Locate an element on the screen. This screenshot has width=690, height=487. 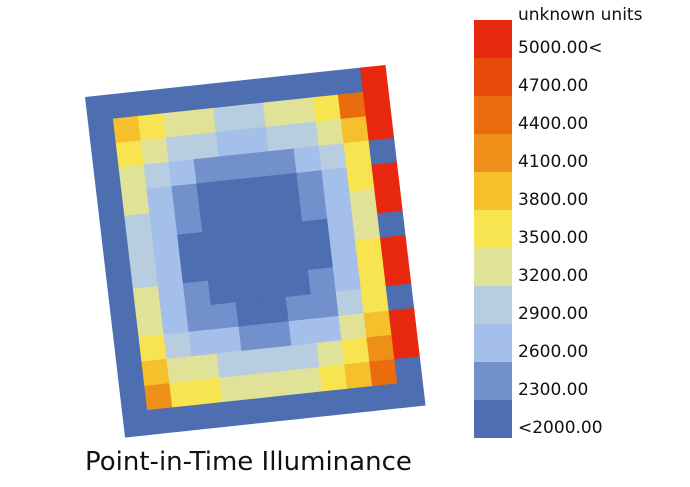
legend-label: 3800.00 is located at coordinates (553, 200).